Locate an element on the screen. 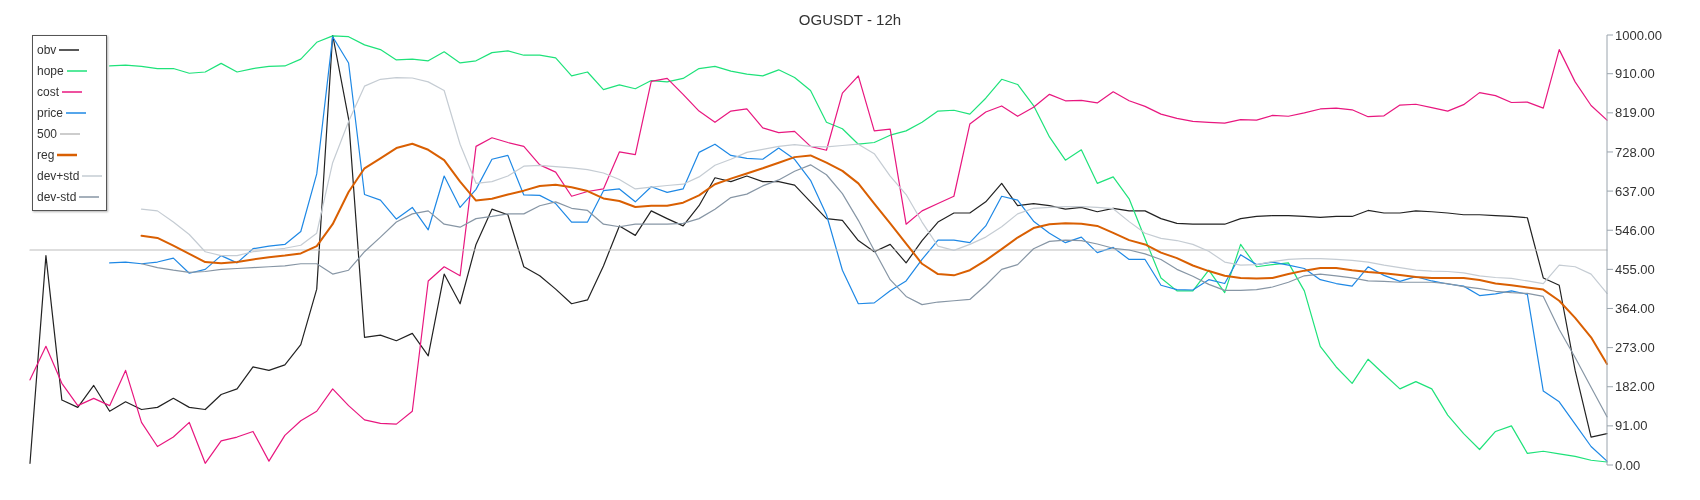 Image resolution: width=1700 pixels, height=500 pixels. y-tick-label: 546.00 is located at coordinates (1635, 230).